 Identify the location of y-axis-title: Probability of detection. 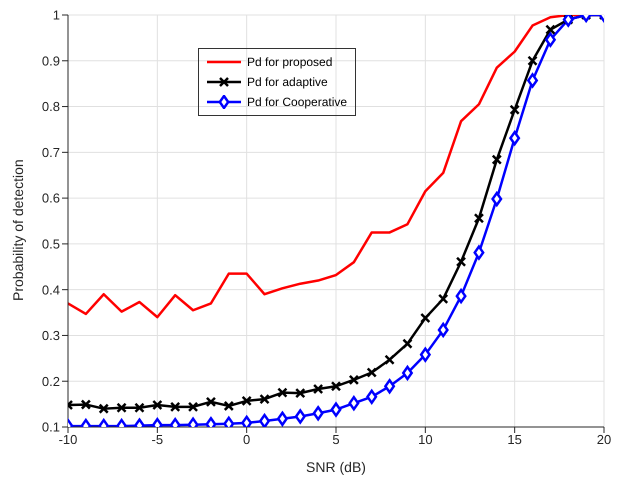
(18, 230).